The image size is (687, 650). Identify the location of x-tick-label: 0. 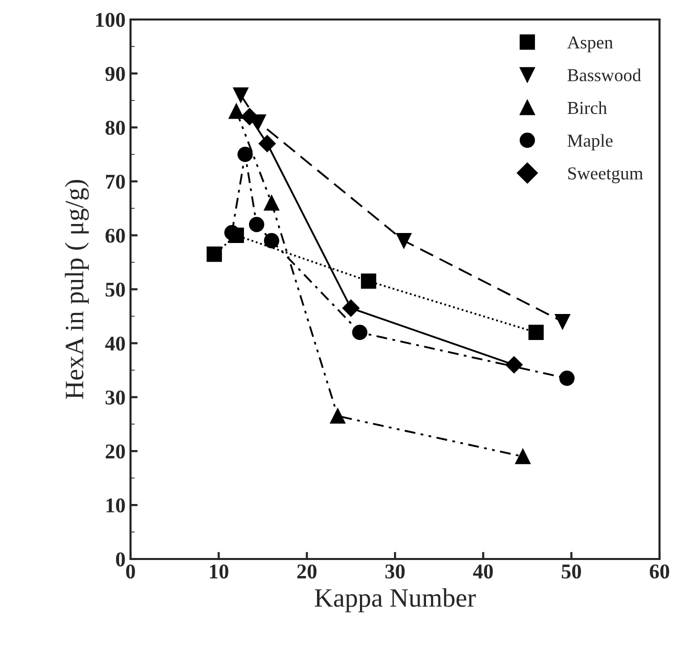
(130, 571).